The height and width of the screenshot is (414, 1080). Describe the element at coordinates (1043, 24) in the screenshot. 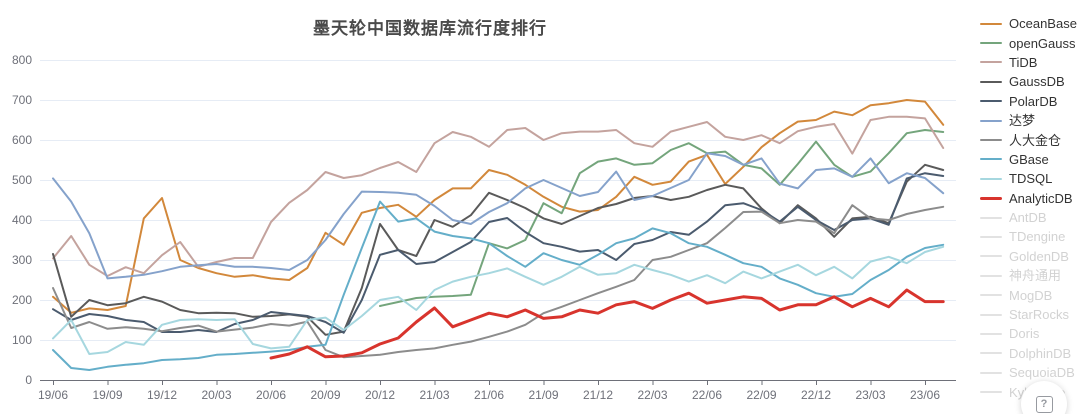

I see `legend-label: OceanBase` at that location.